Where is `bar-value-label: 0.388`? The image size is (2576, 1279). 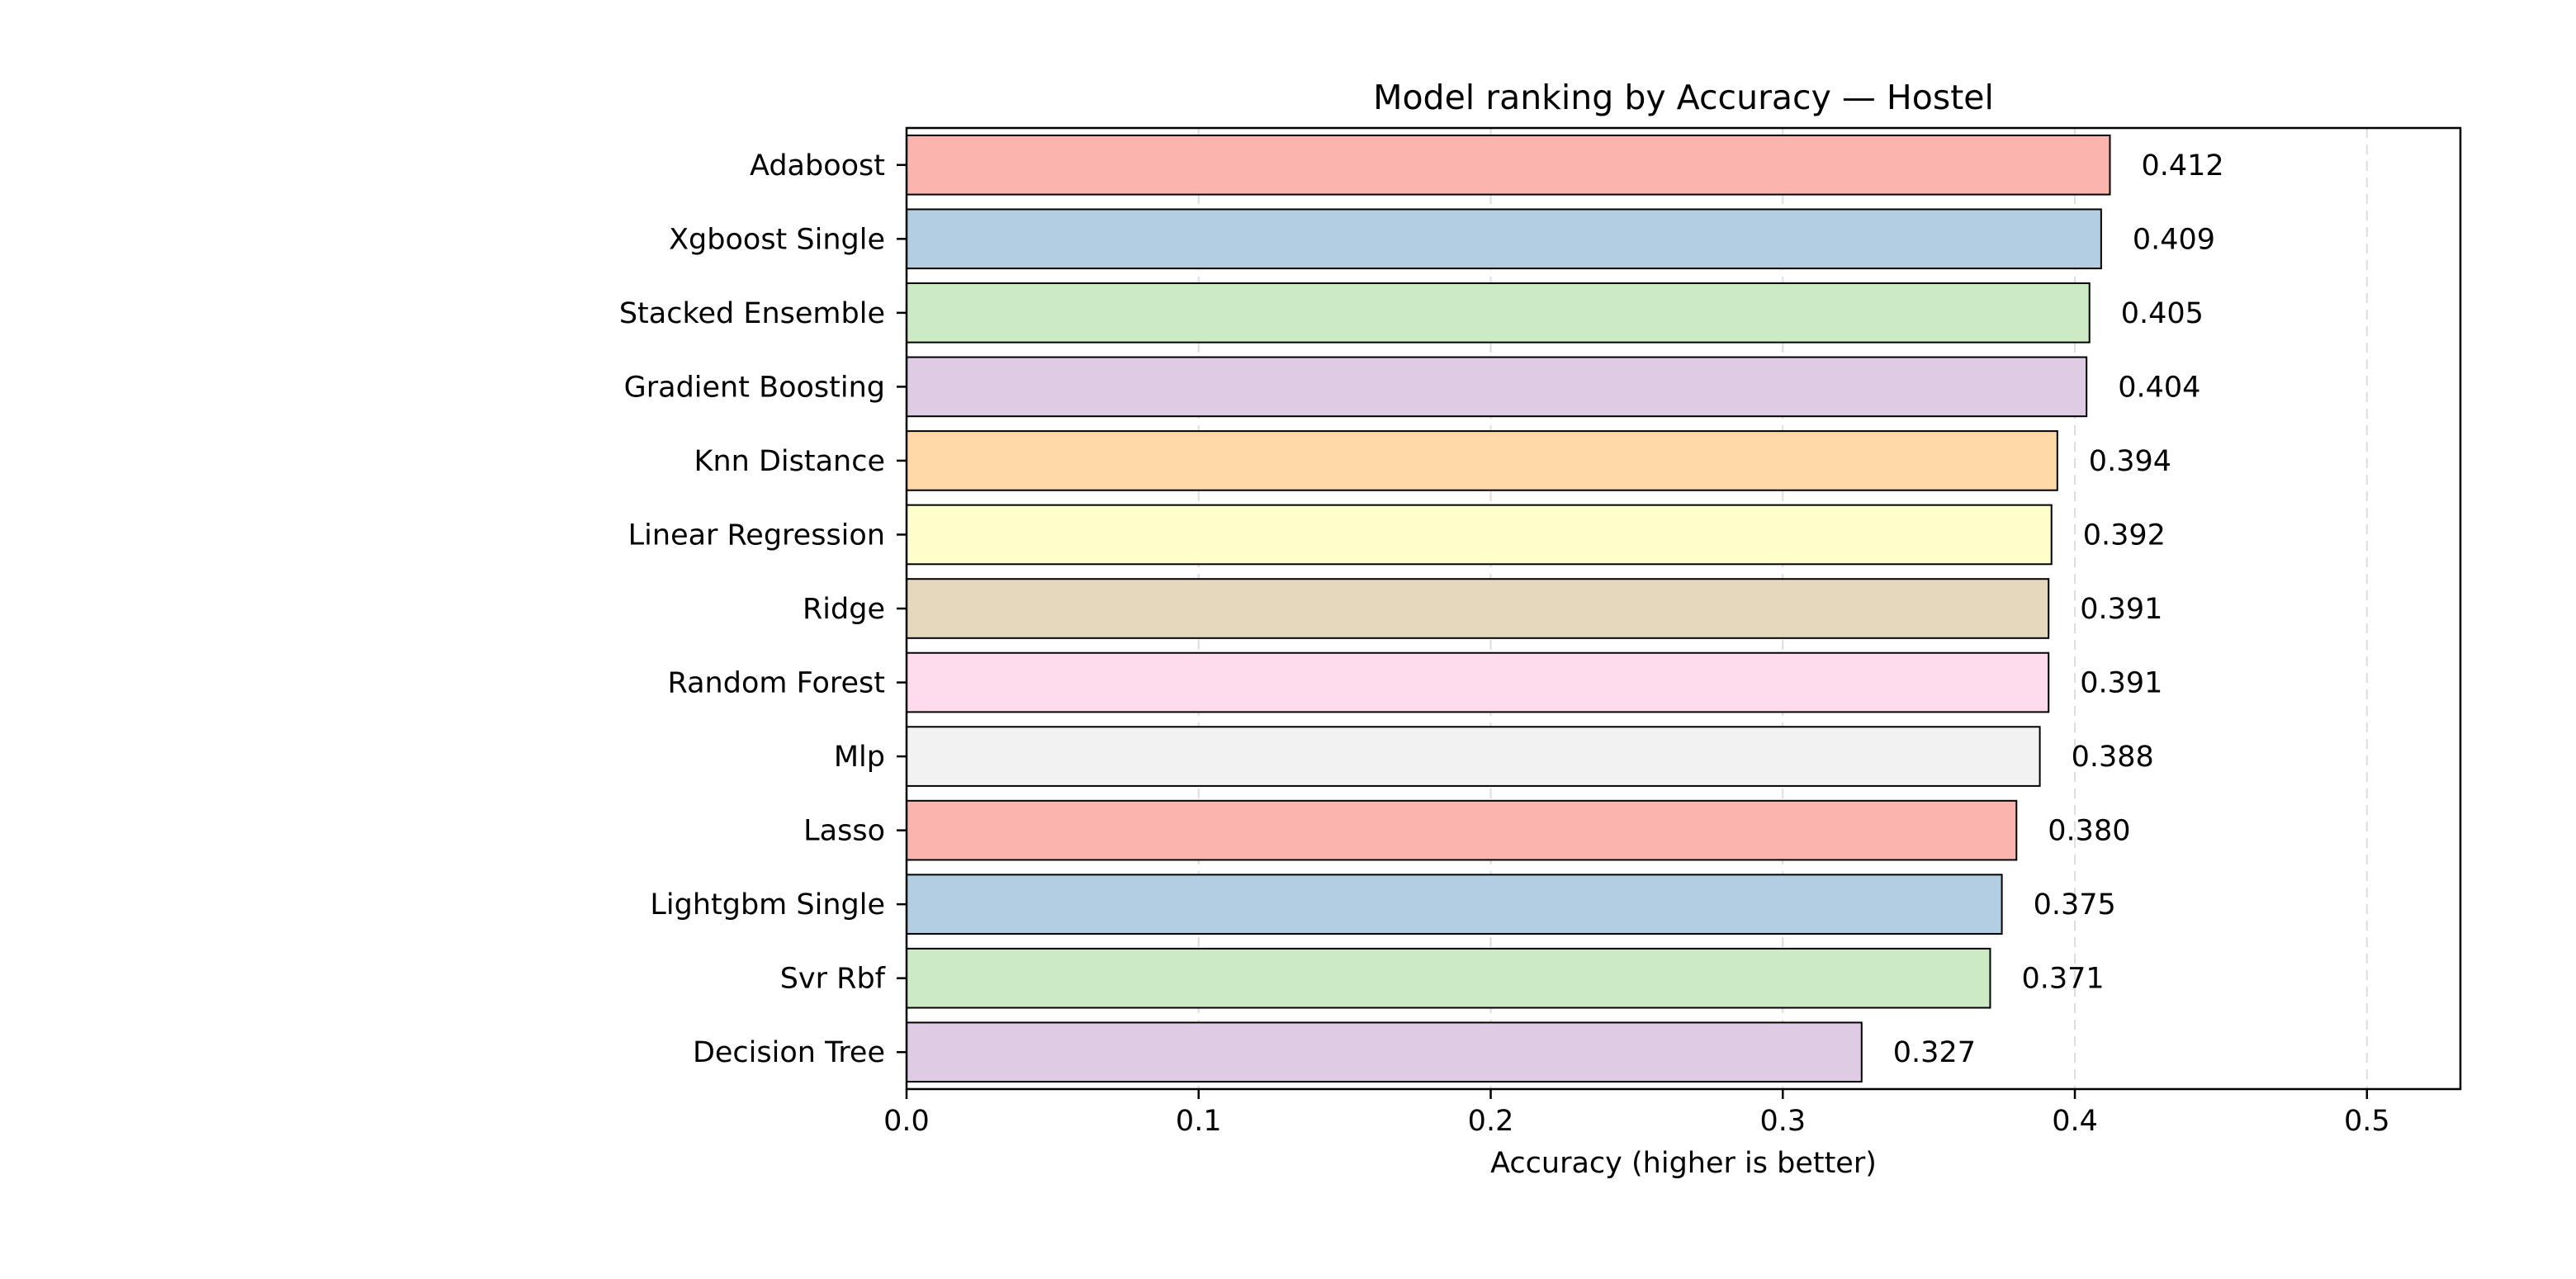 bar-value-label: 0.388 is located at coordinates (2113, 757).